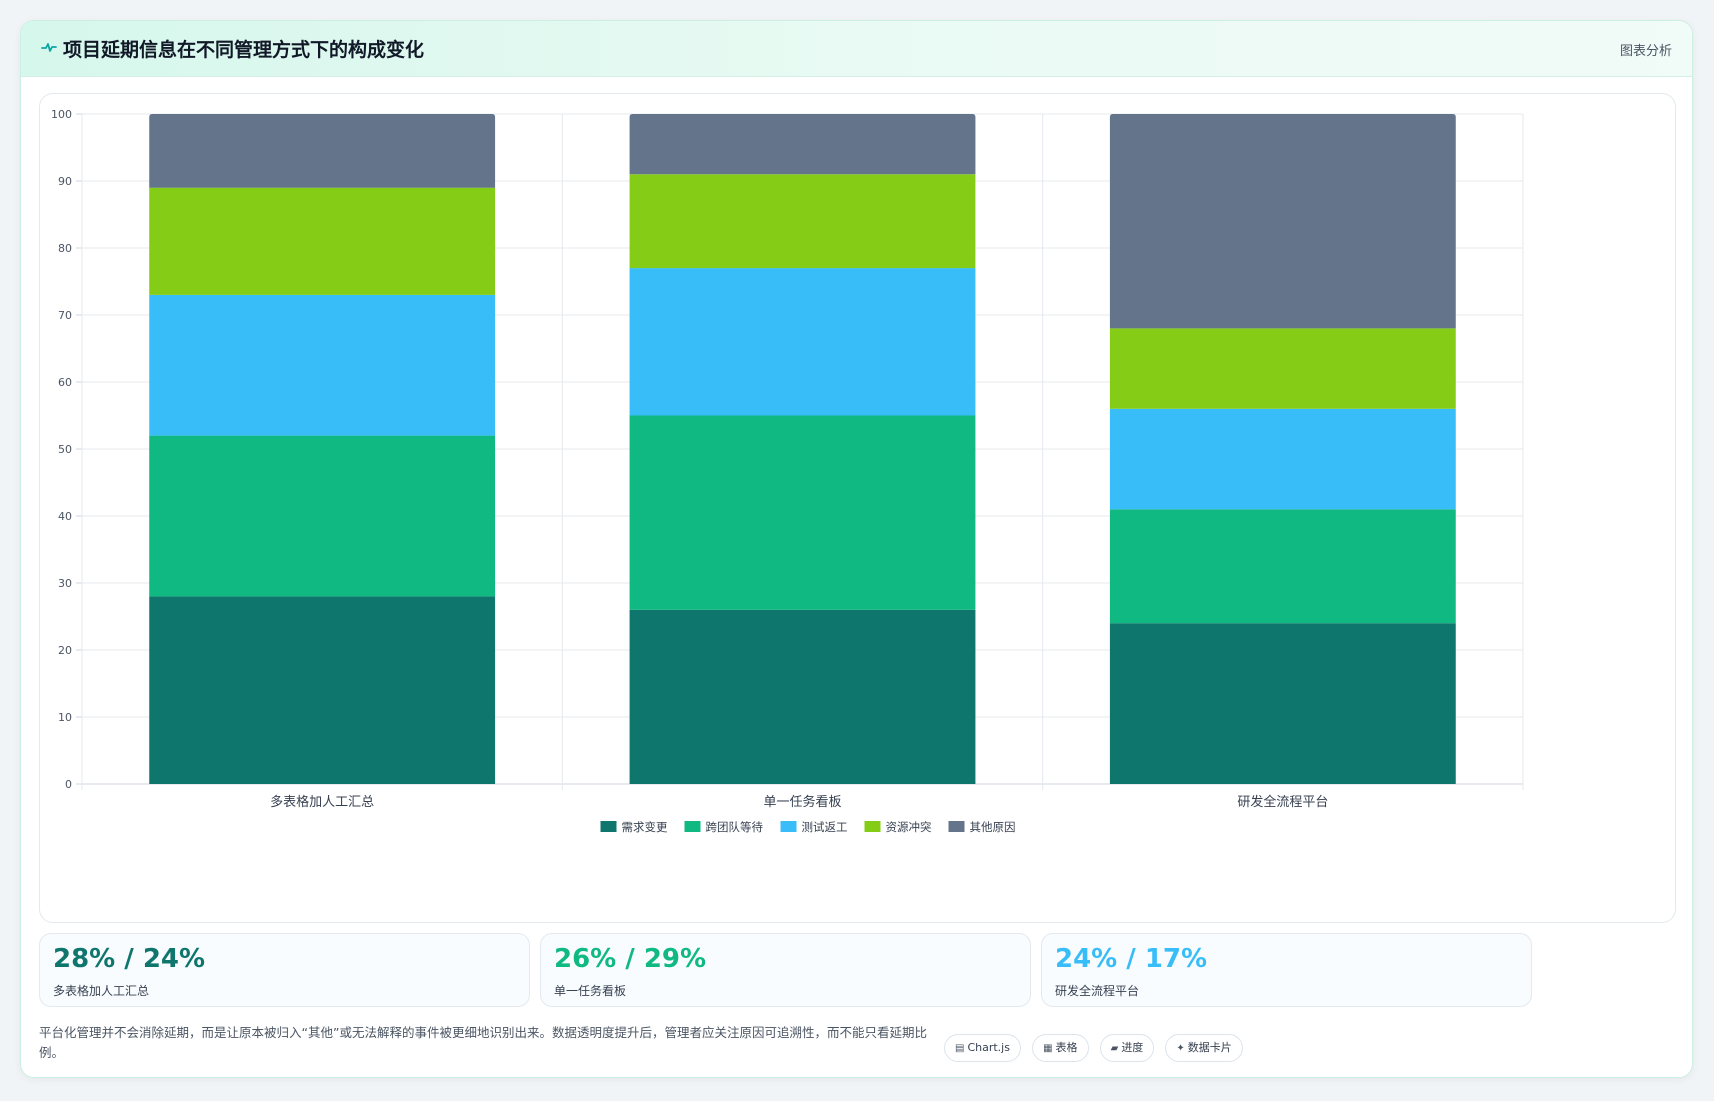 Image resolution: width=1714 pixels, height=1101 pixels. Describe the element at coordinates (65, 248) in the screenshot. I see `y-tick-label: 80` at that location.